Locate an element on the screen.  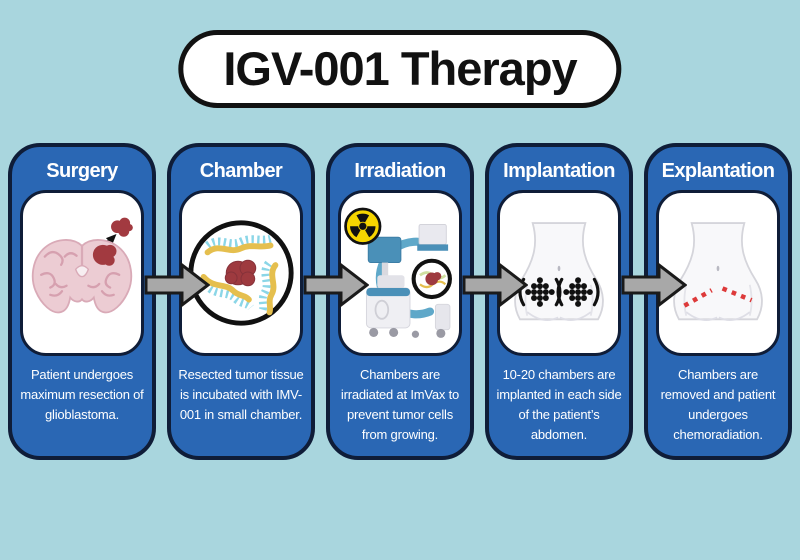
irradiation-machine-icon is located at coordinates (398, 272).